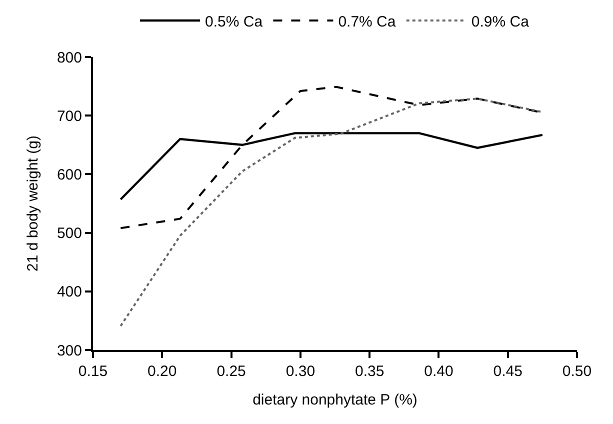  Describe the element at coordinates (439, 371) in the screenshot. I see `x-tick-label: 0.40` at that location.